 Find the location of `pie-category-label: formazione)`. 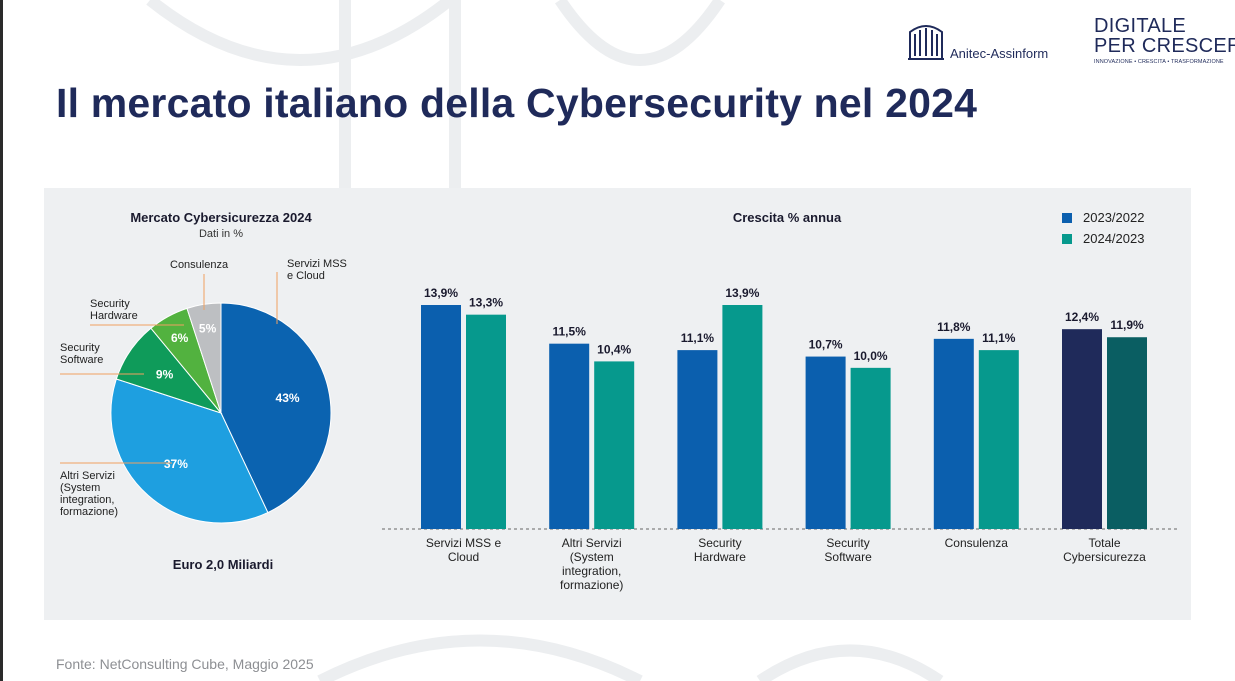

pie-category-label: formazione) is located at coordinates (89, 512).